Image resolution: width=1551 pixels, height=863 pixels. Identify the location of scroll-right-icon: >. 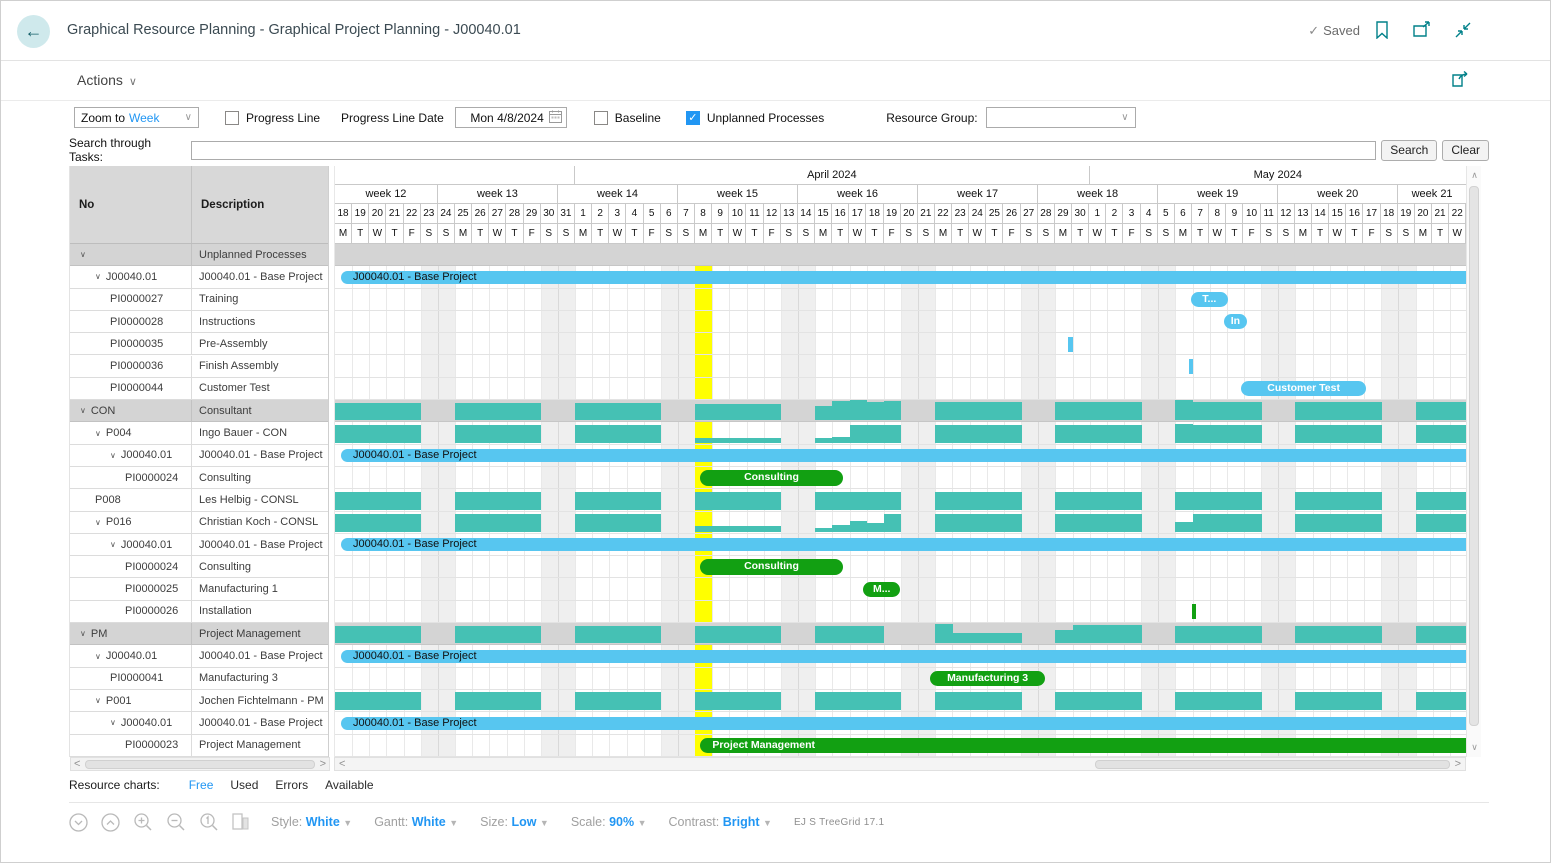
(1457, 764).